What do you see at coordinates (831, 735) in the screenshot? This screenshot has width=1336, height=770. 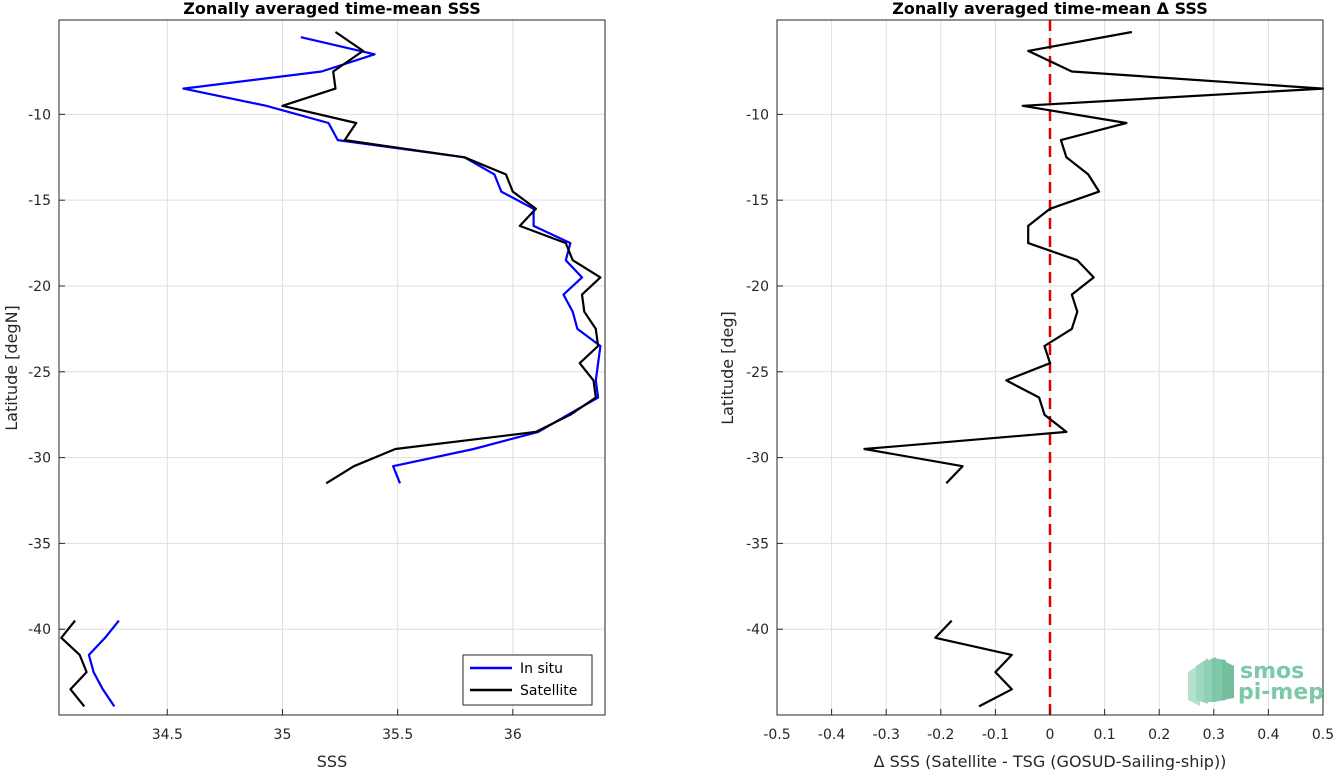 I see `right-x-tick-label: -0.4` at bounding box center [831, 735].